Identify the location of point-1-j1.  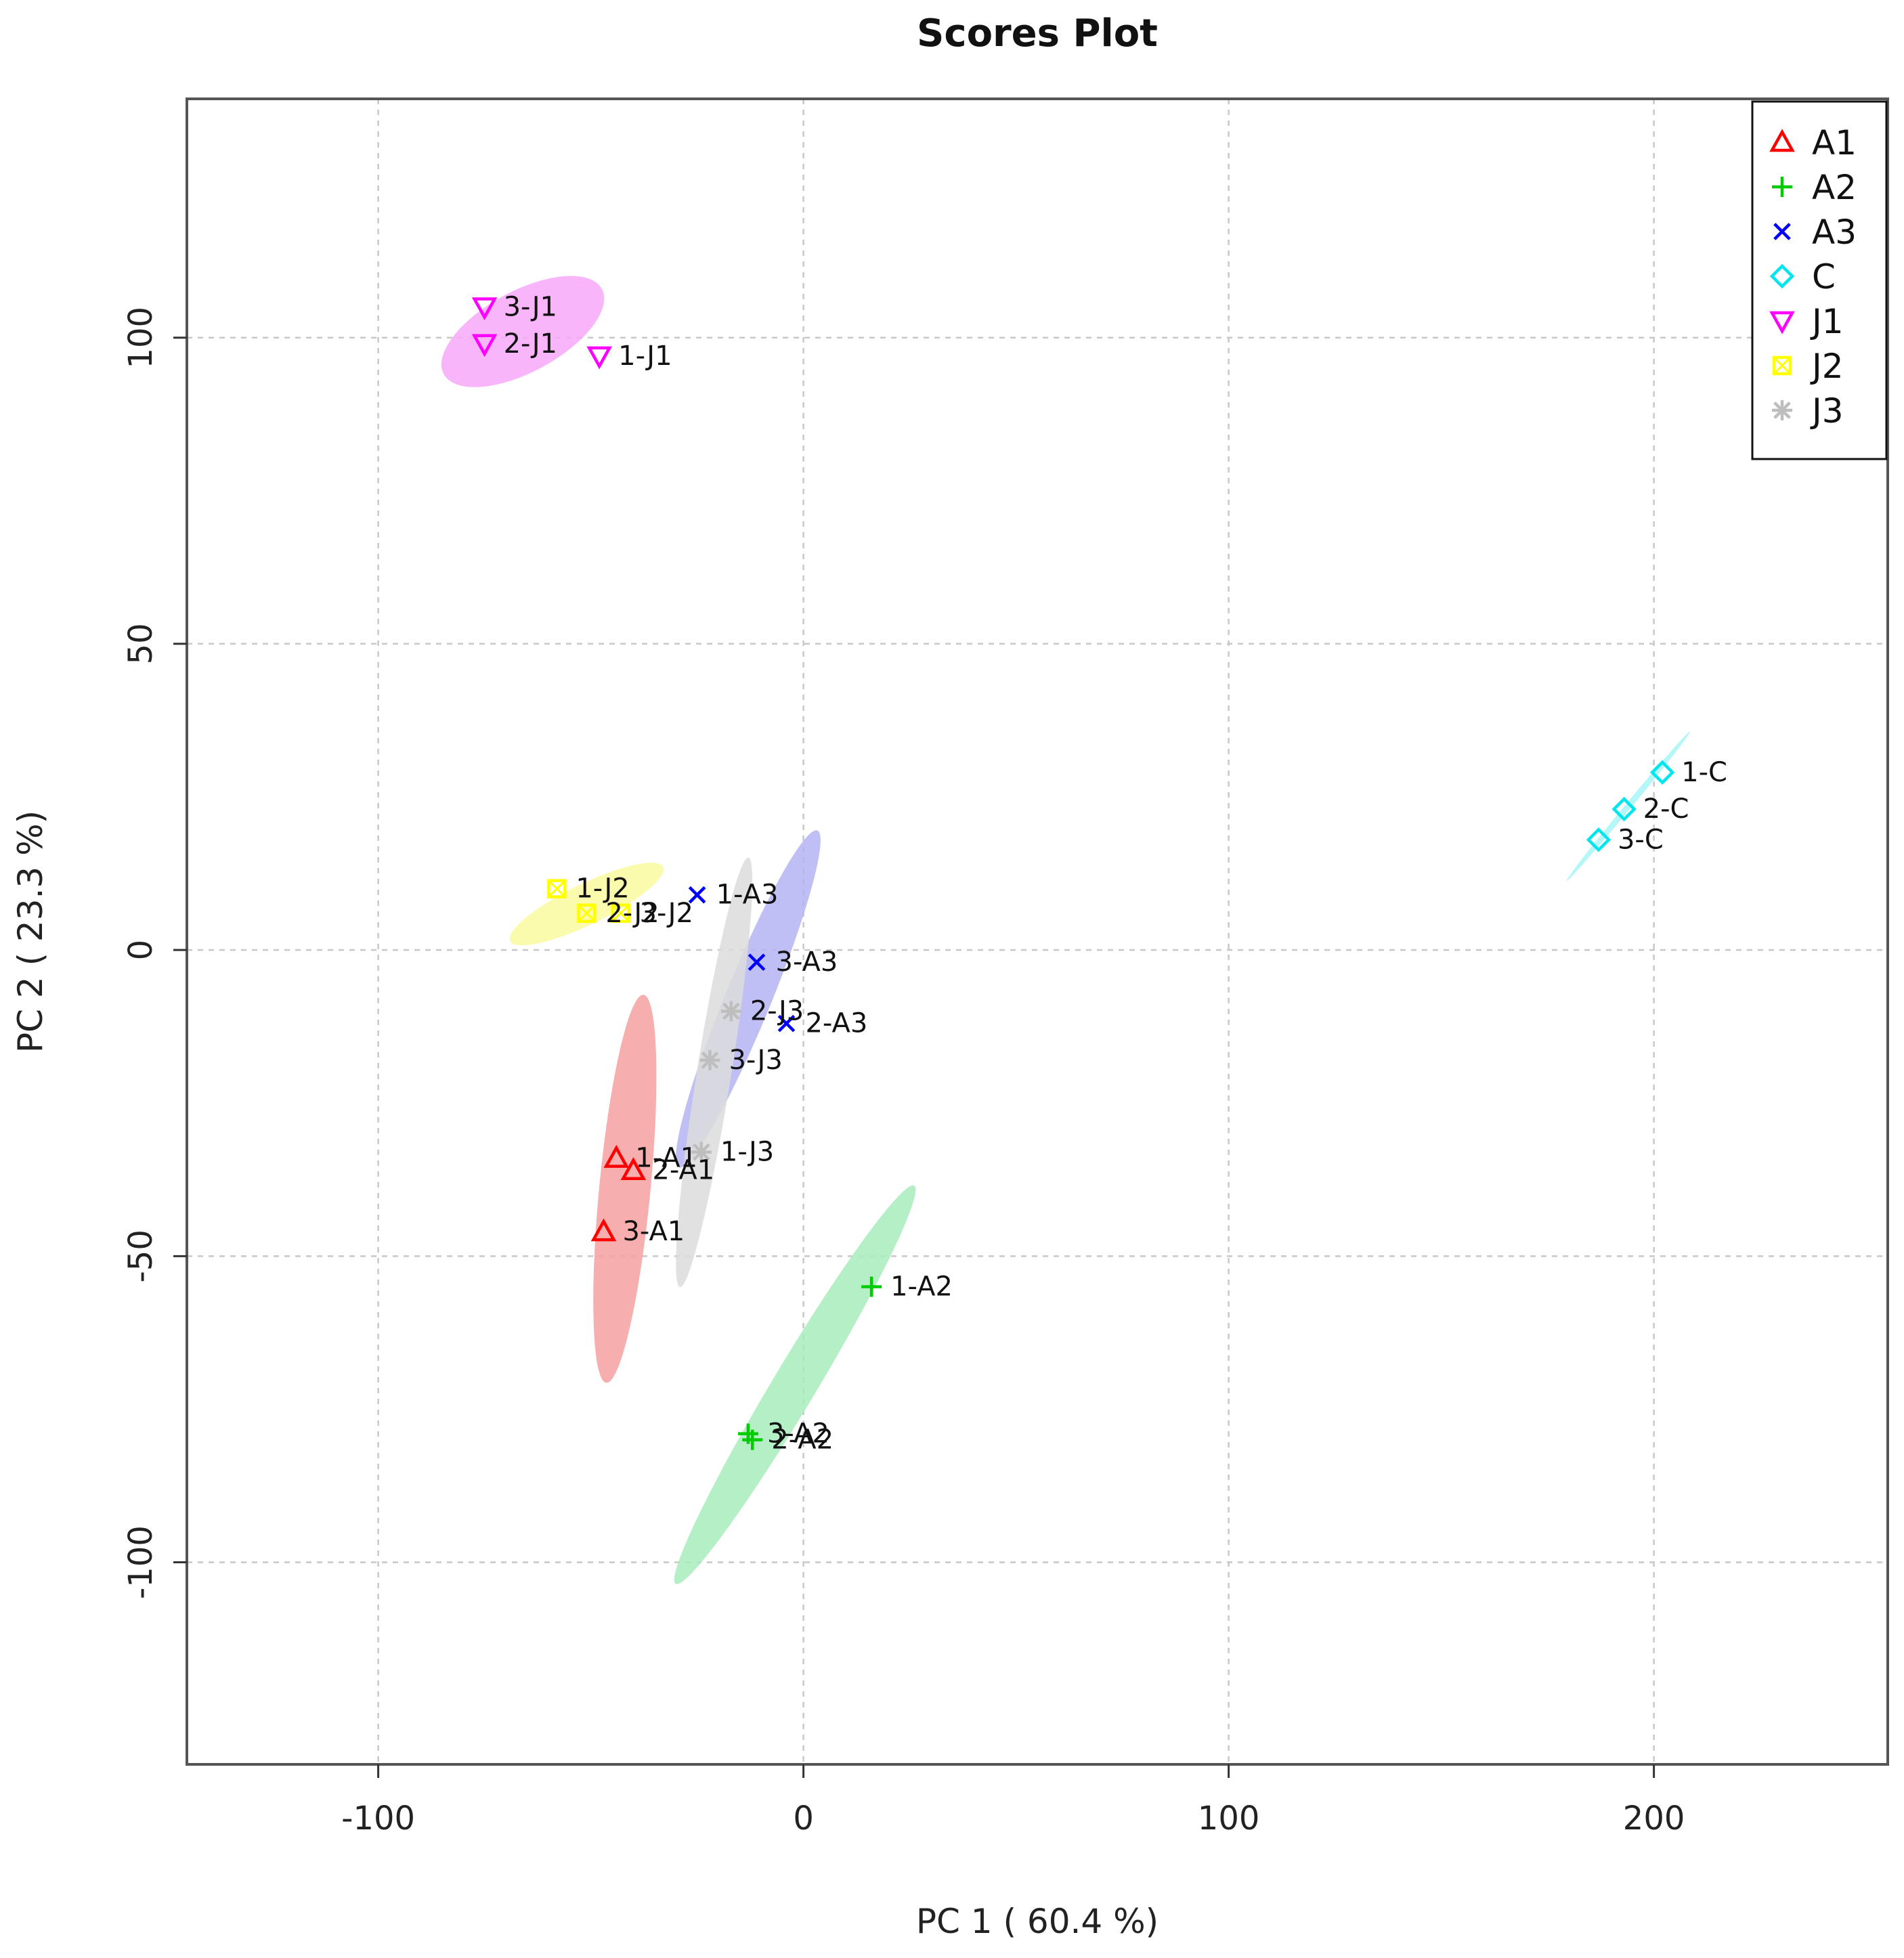
(599, 358).